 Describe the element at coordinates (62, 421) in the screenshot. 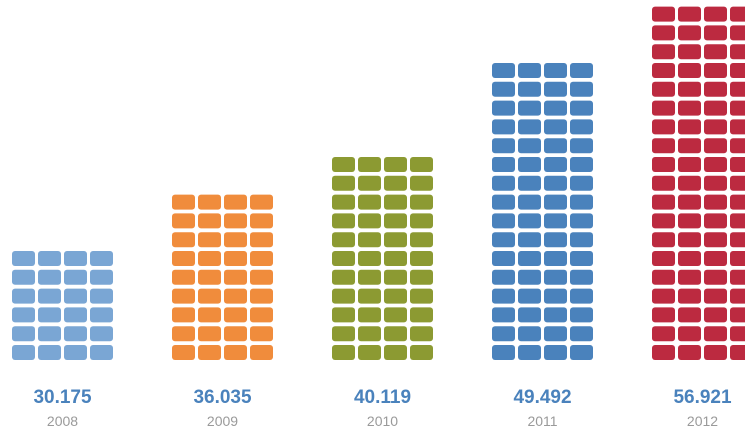

I see `x-tick-label-2008: 2008` at that location.